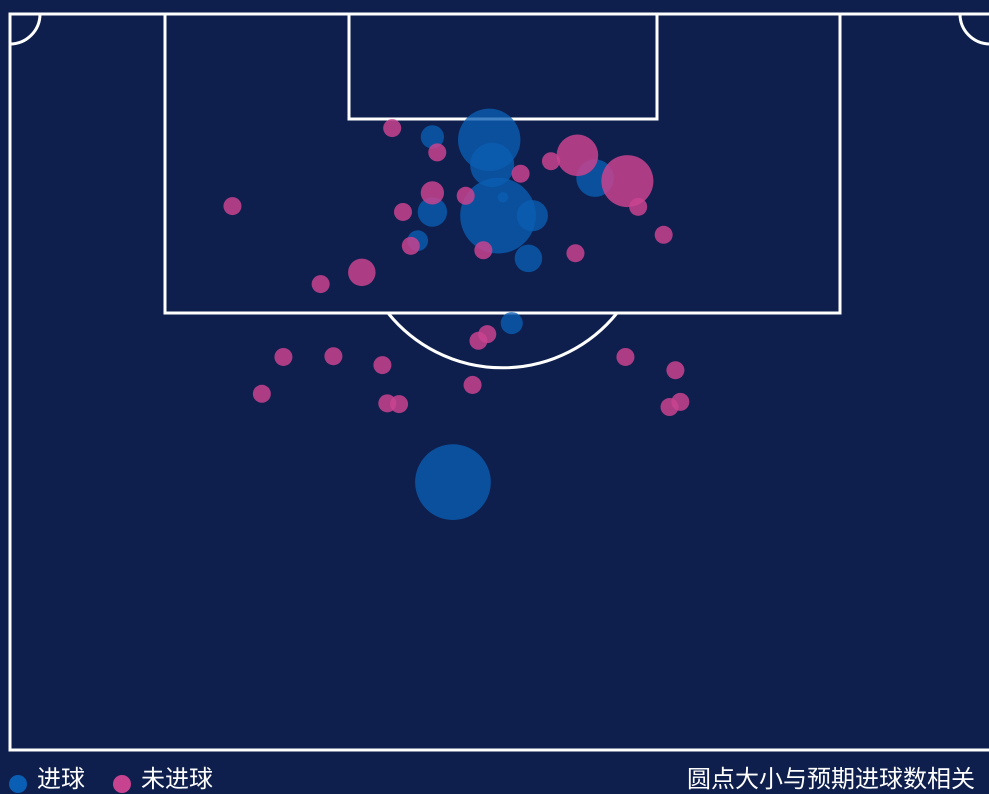 This screenshot has height=794, width=989. What do you see at coordinates (502, 341) in the screenshot?
I see `penalty-arc` at bounding box center [502, 341].